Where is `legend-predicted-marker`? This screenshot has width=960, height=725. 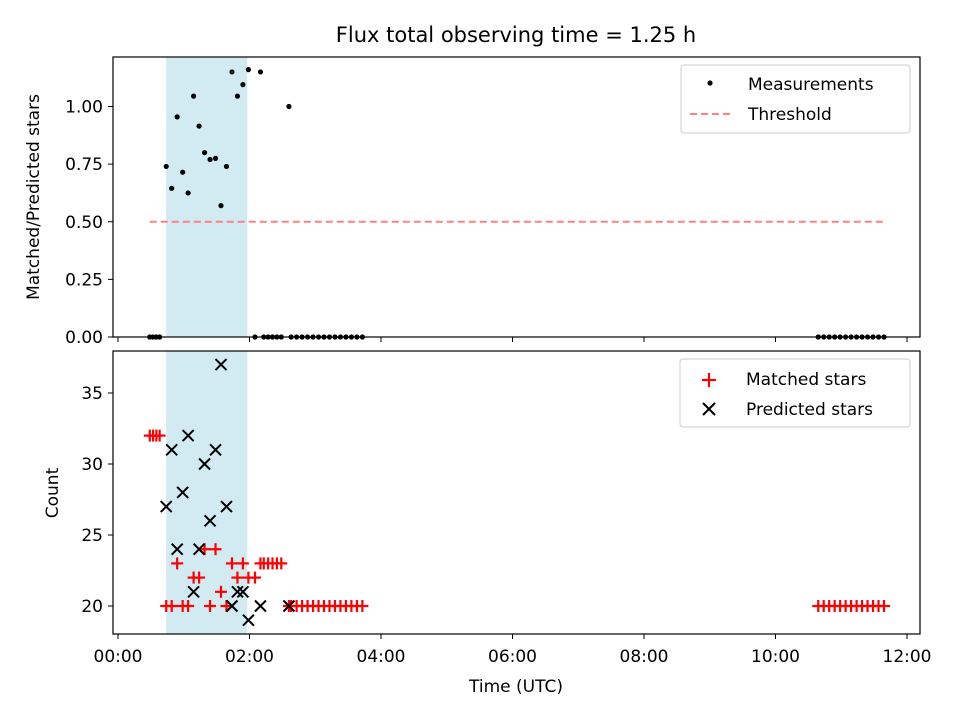 legend-predicted-marker is located at coordinates (709, 409).